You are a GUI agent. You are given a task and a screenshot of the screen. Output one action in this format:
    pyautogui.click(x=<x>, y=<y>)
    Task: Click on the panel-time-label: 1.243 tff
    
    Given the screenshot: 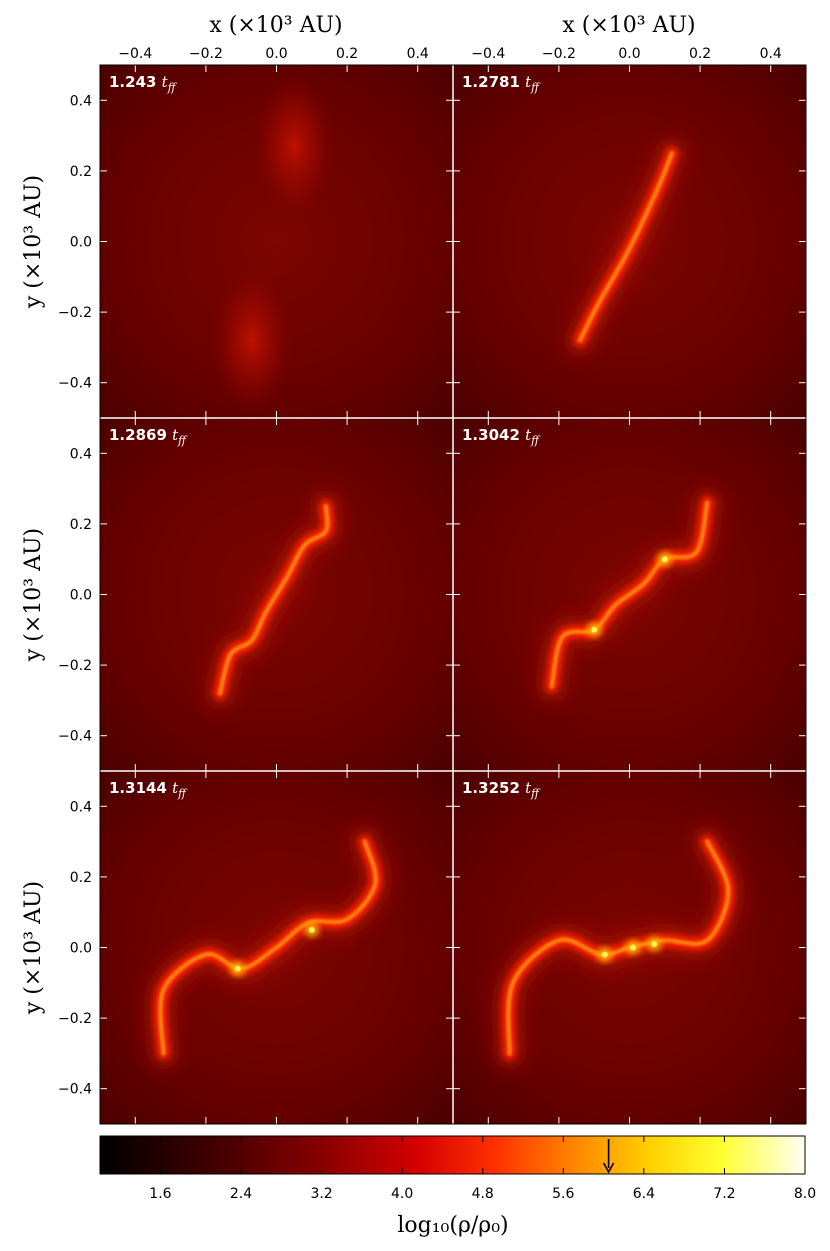 What is the action you would take?
    pyautogui.click(x=143, y=83)
    